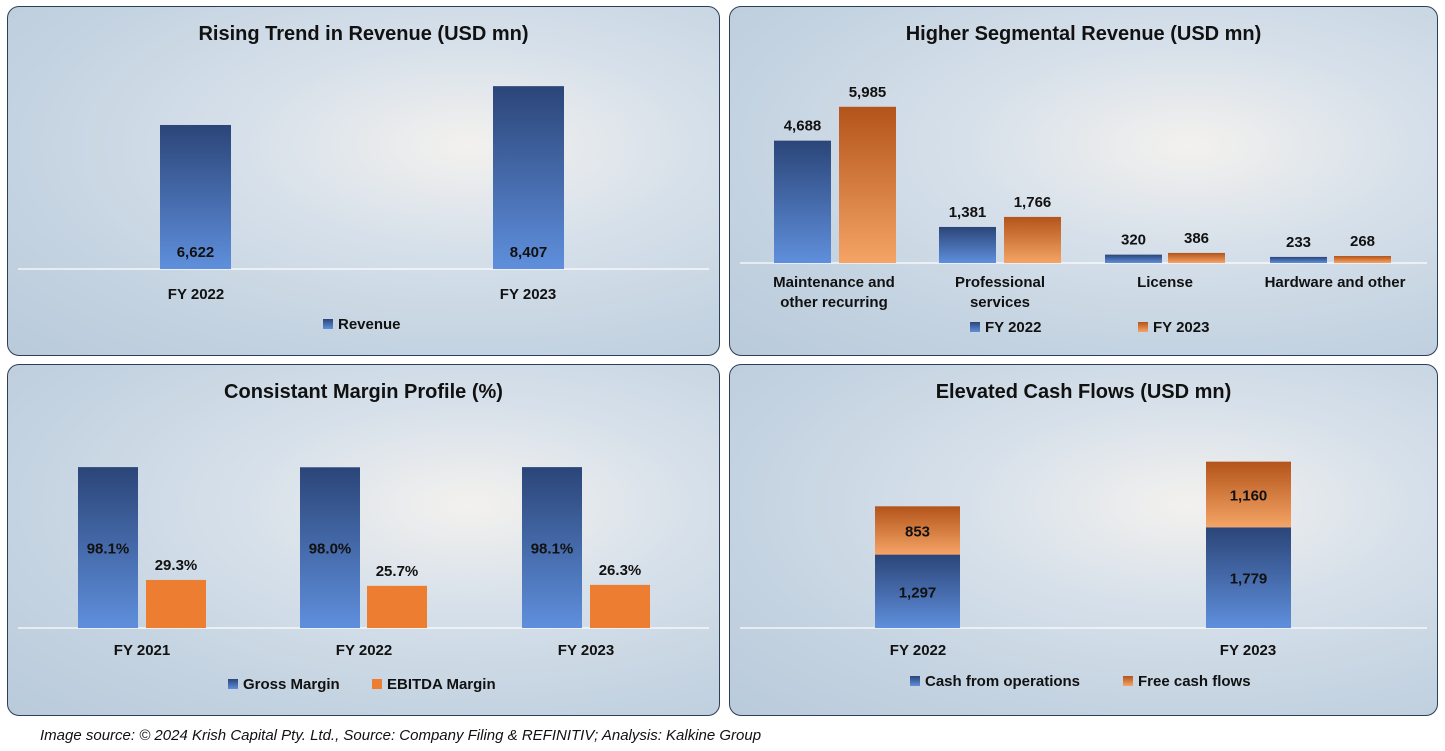  Describe the element at coordinates (1165, 282) in the screenshot. I see `category-label: License` at that location.